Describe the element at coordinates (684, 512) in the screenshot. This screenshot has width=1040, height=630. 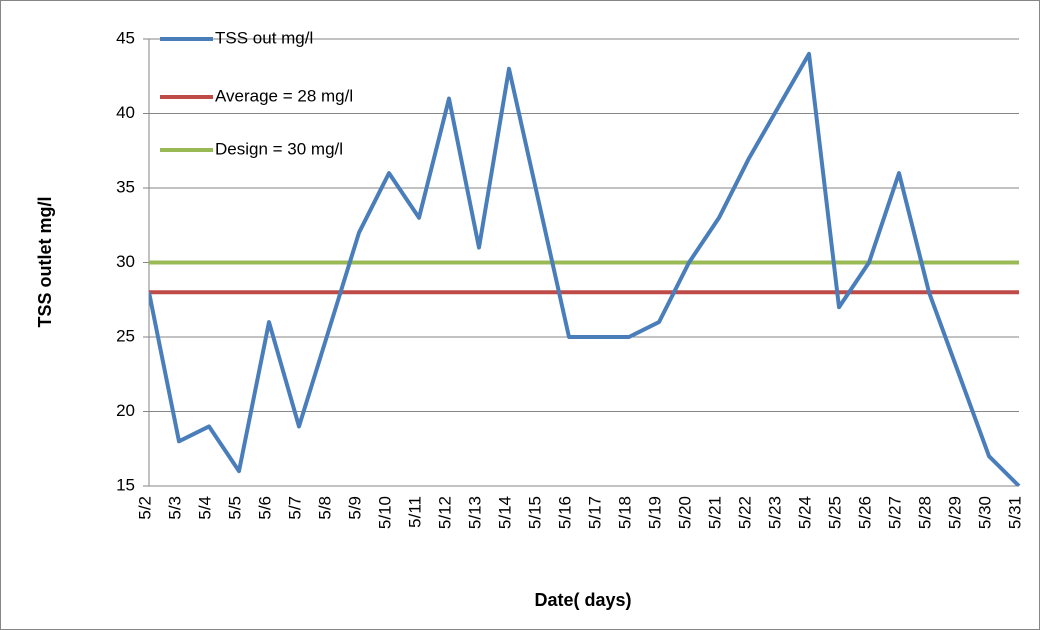
I see `x-tick-label: 5/20` at that location.